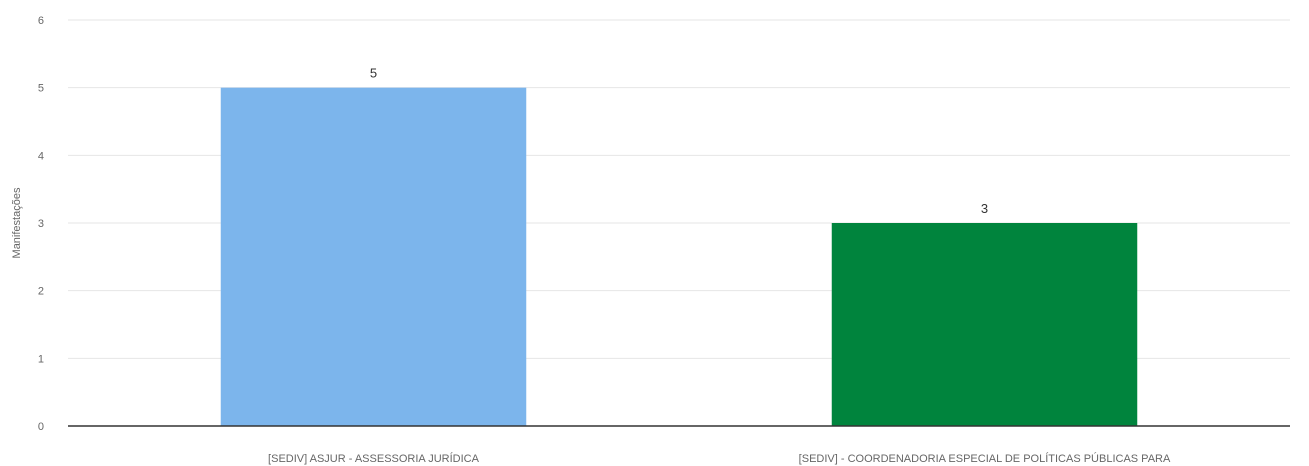 The height and width of the screenshot is (466, 1309). Describe the element at coordinates (41, 21) in the screenshot. I see `y-tick-label: 6` at that location.